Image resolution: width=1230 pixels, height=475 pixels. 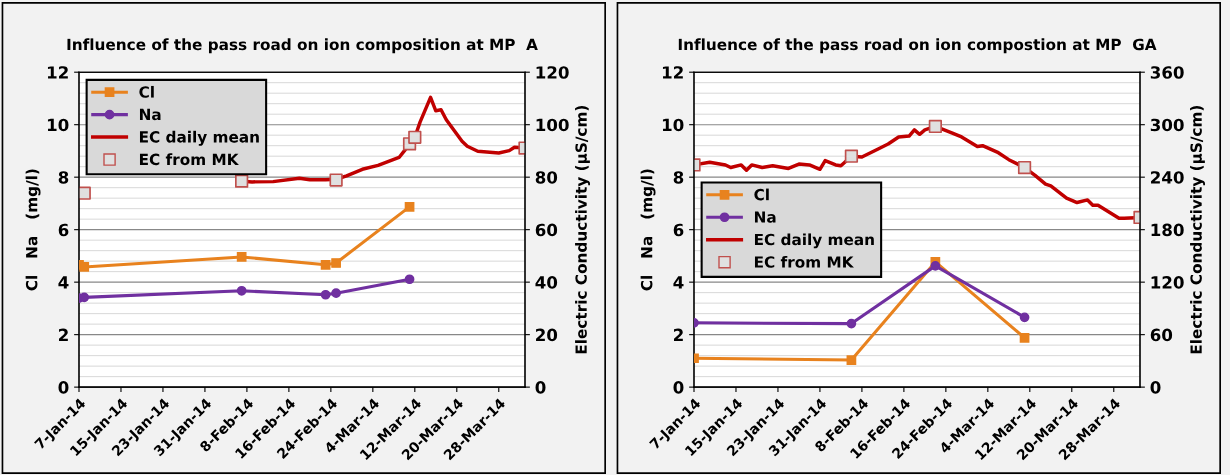 What do you see at coordinates (302, 46) in the screenshot?
I see `chart-title: Influence of the pass road on ion composition at MP A` at bounding box center [302, 46].